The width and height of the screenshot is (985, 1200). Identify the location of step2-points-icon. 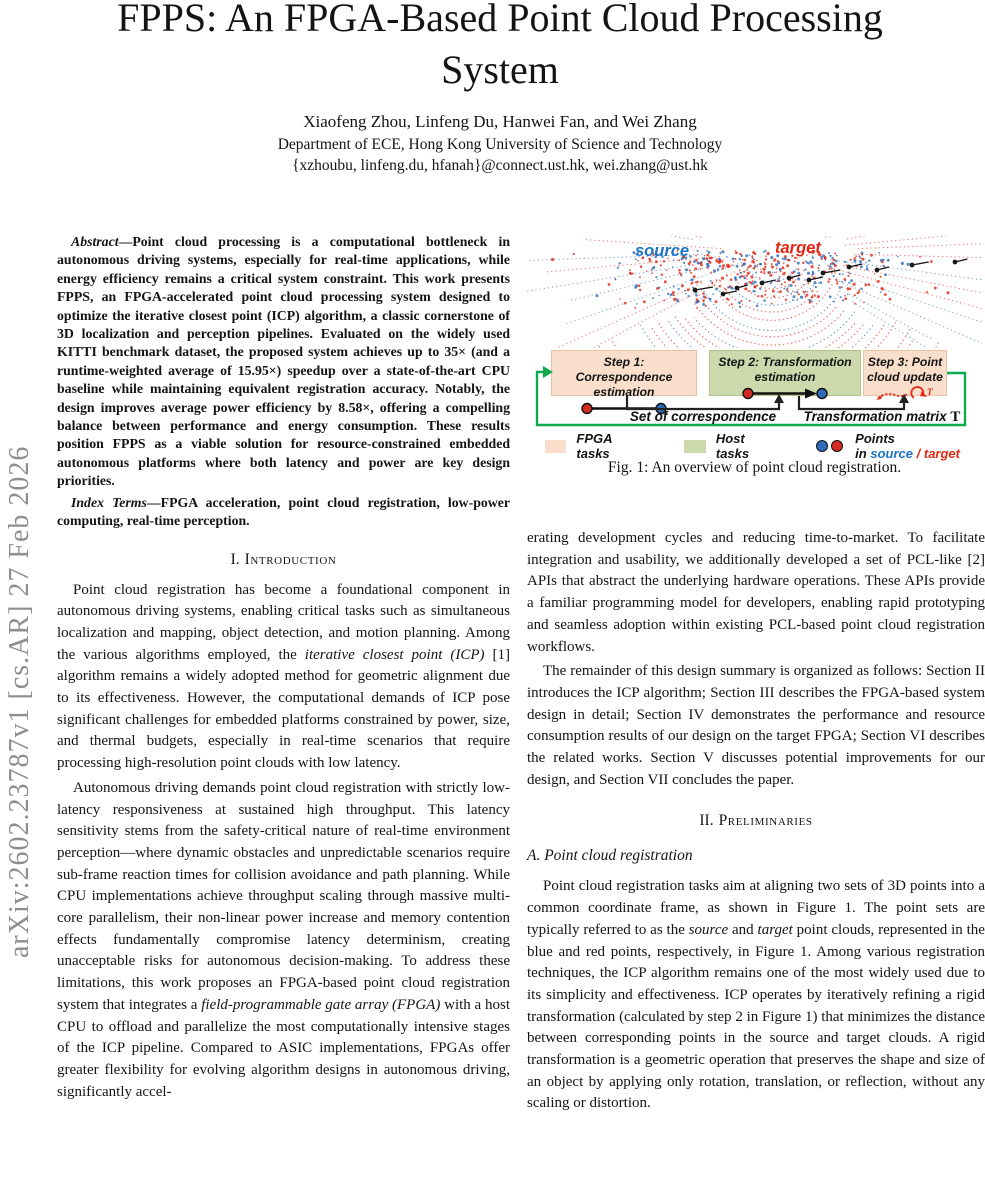
(785, 393).